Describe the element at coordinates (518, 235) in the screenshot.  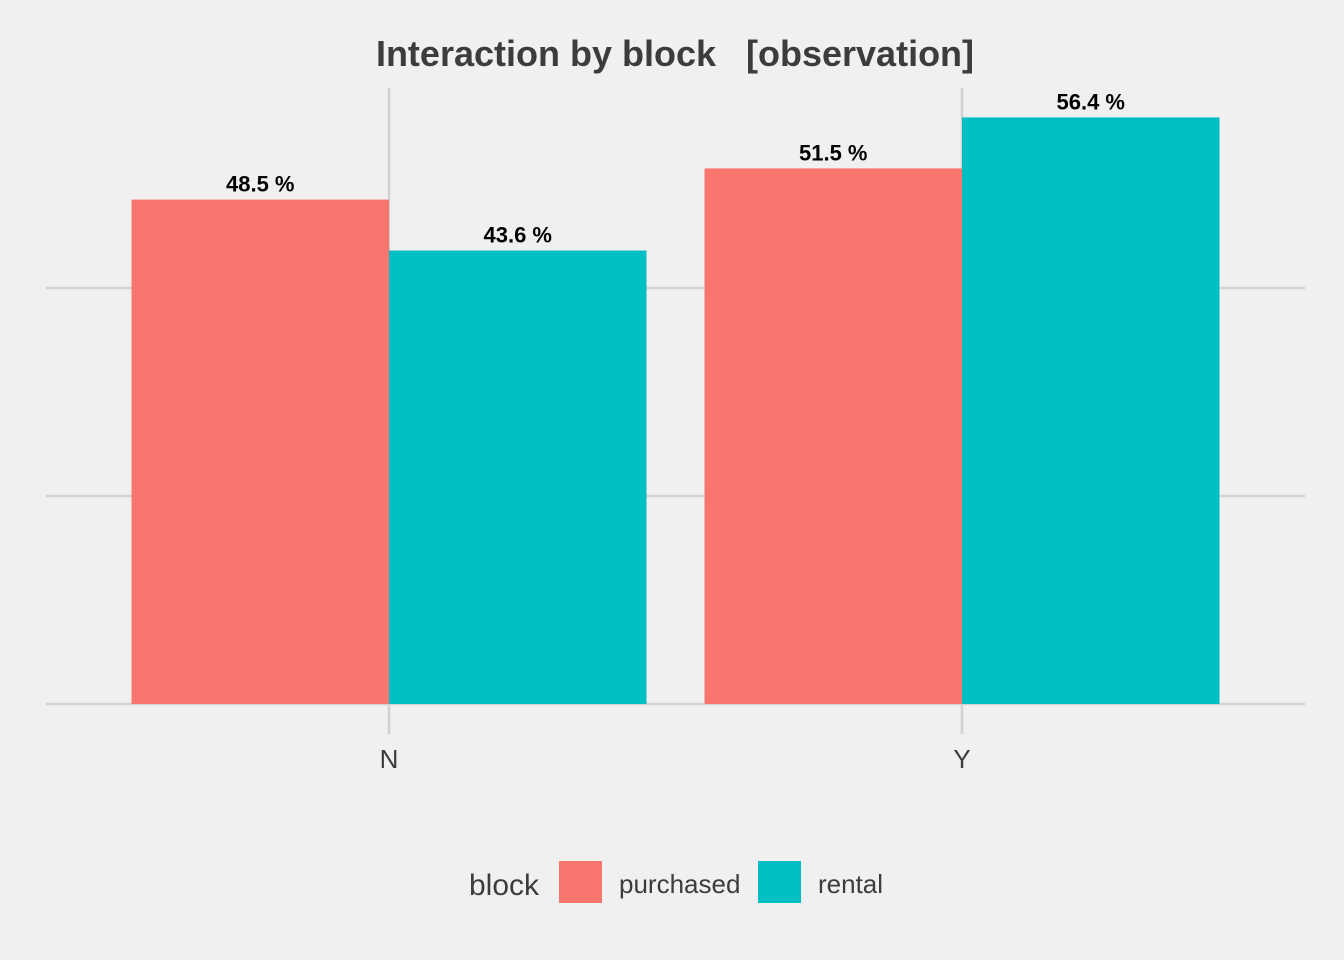
I see `data-label-rental-N: 43.6 %` at that location.